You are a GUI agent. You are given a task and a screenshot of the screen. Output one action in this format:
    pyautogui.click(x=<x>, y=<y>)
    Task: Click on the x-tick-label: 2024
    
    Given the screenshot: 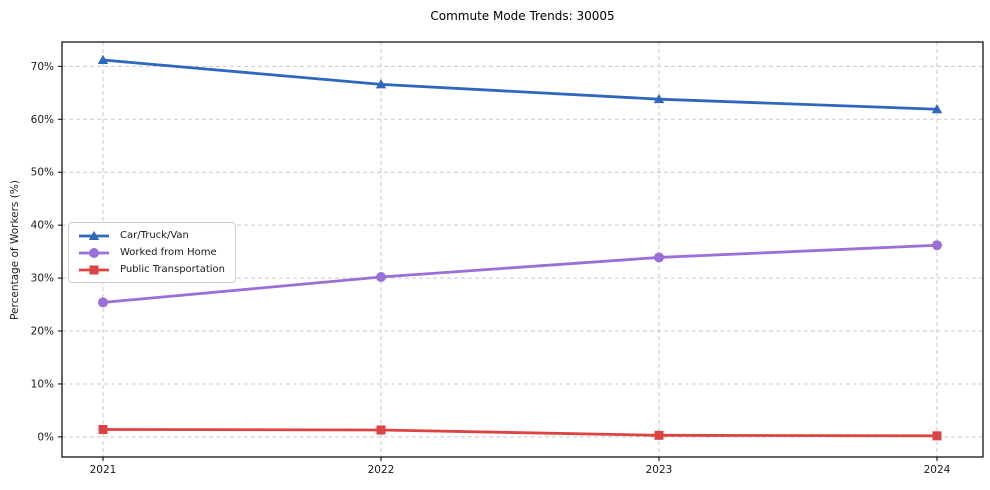 What is the action you would take?
    pyautogui.click(x=937, y=470)
    